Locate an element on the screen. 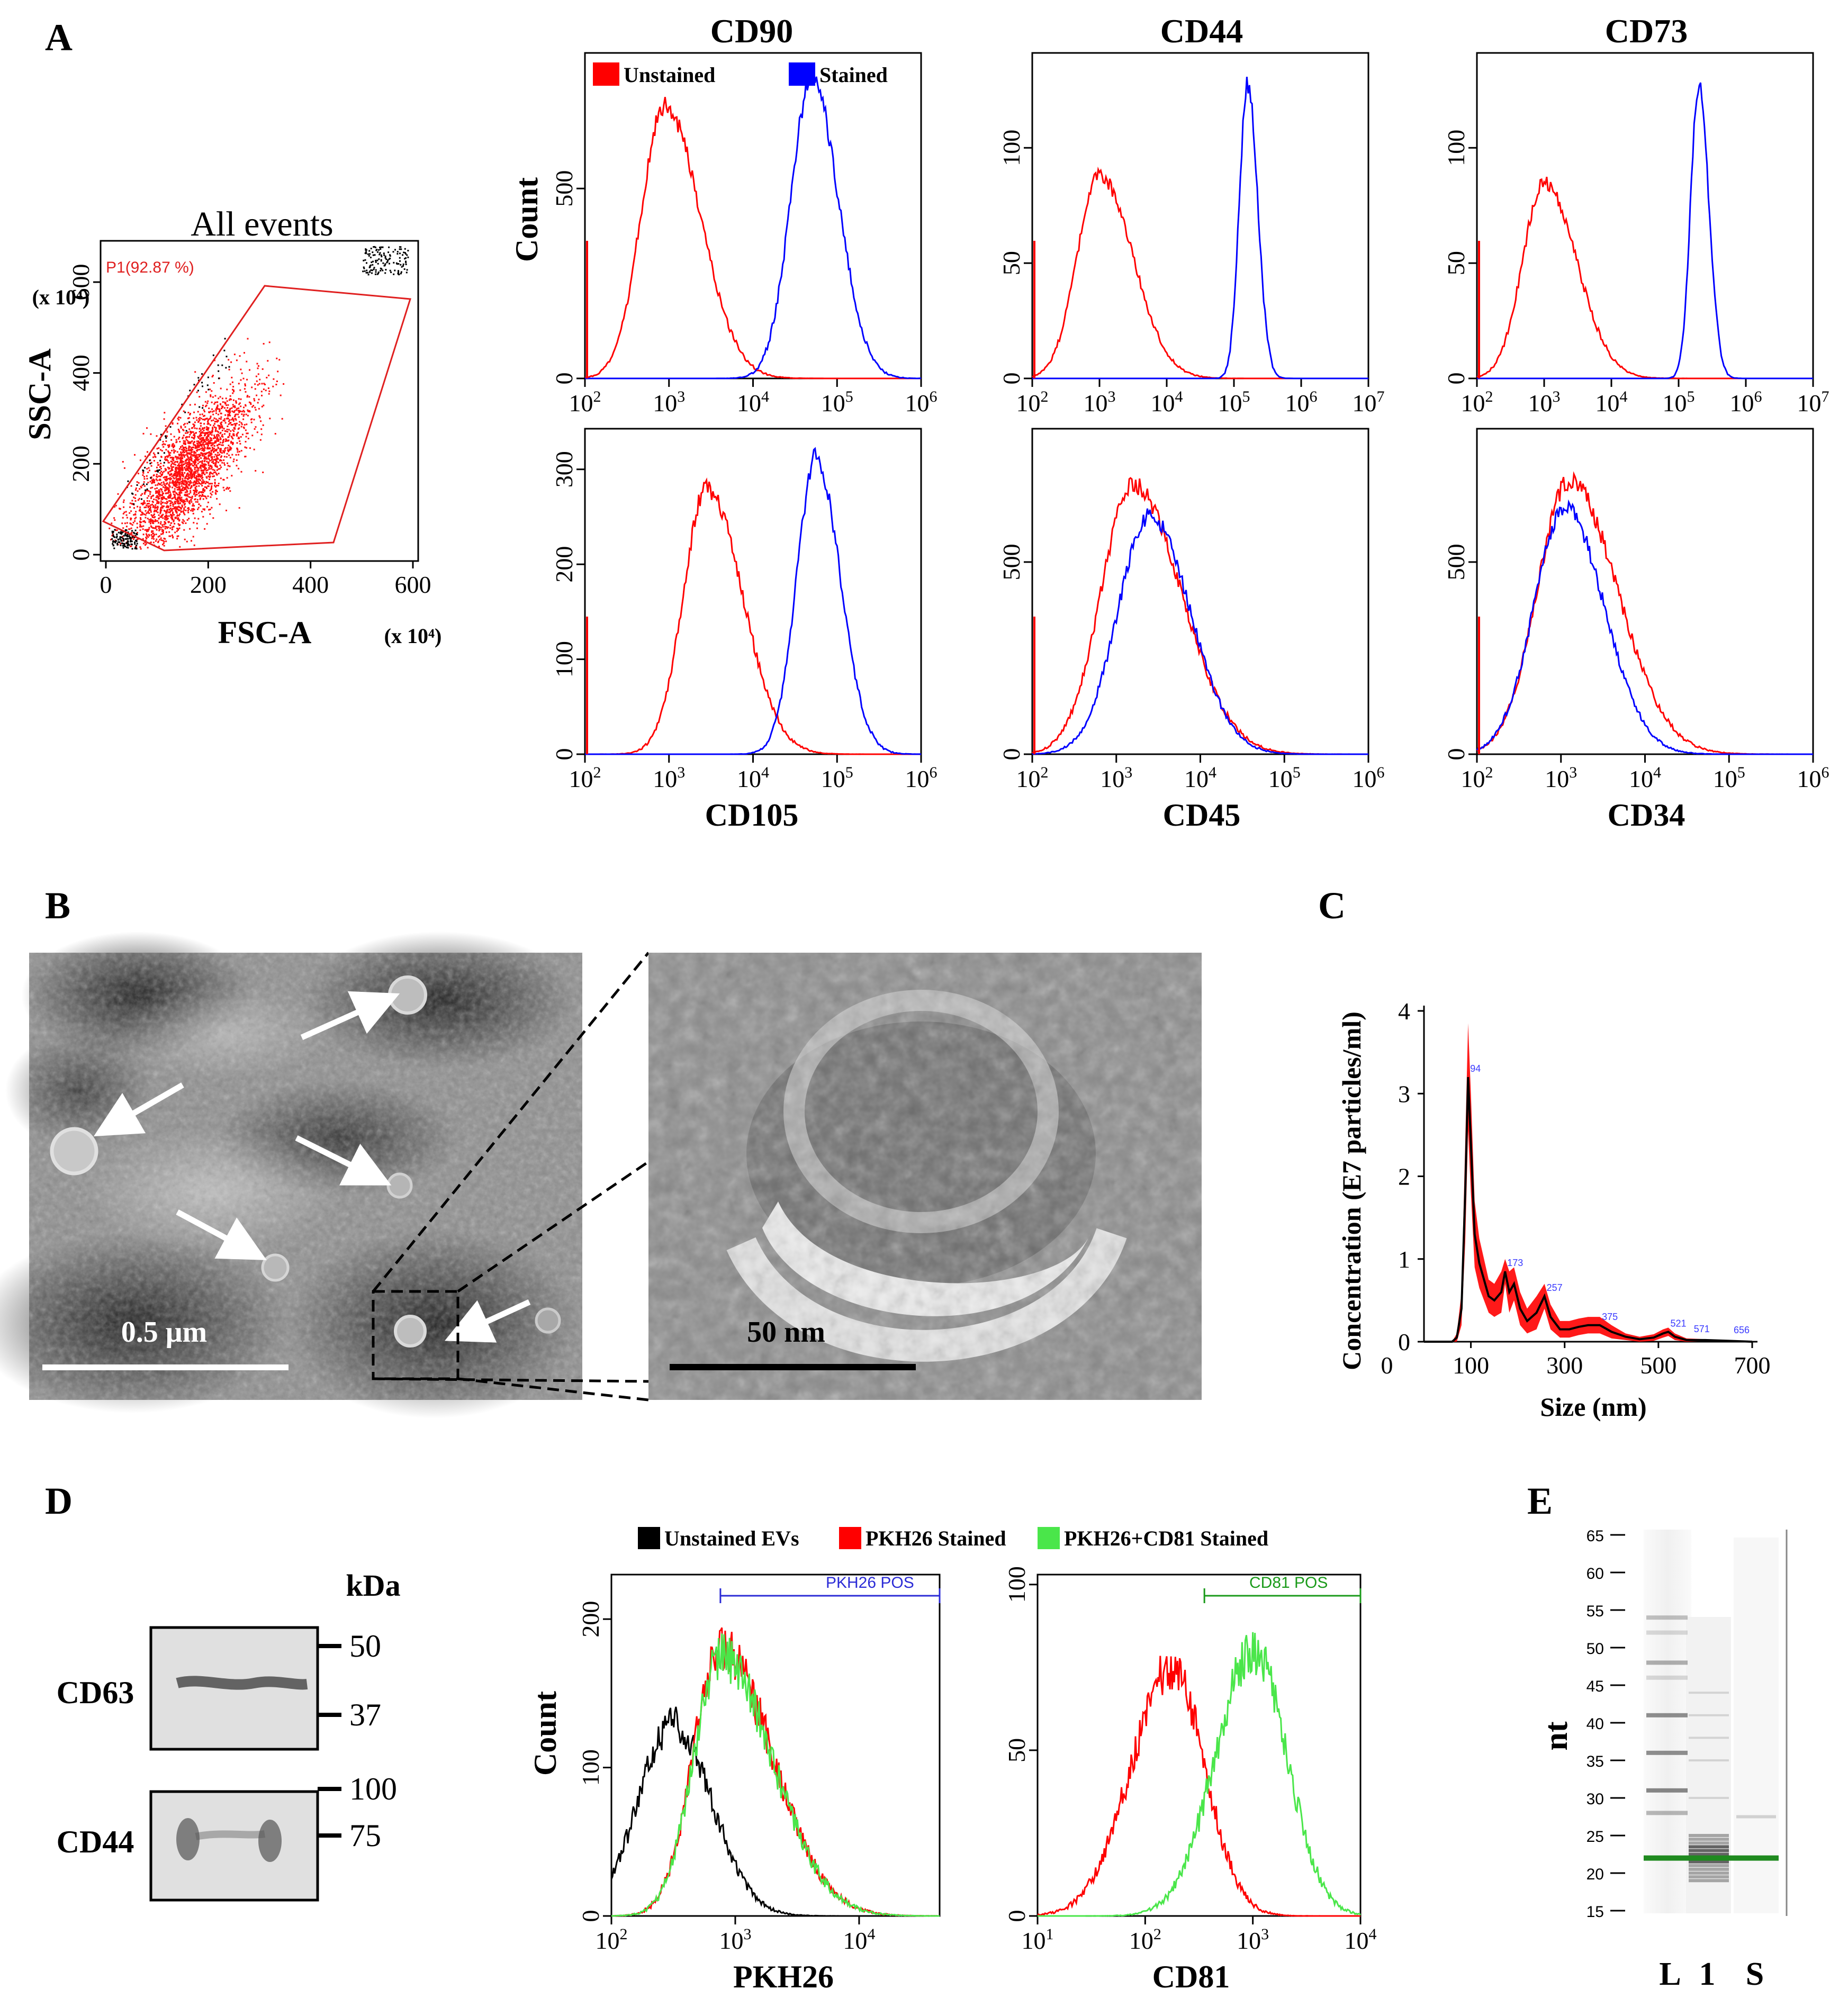 This screenshot has height=1998, width=1848. bioanalyzer-gel: nt 15 20 25 30 35 40 45 50 55 60 65 L 1 S is located at coordinates (1663, 1759).